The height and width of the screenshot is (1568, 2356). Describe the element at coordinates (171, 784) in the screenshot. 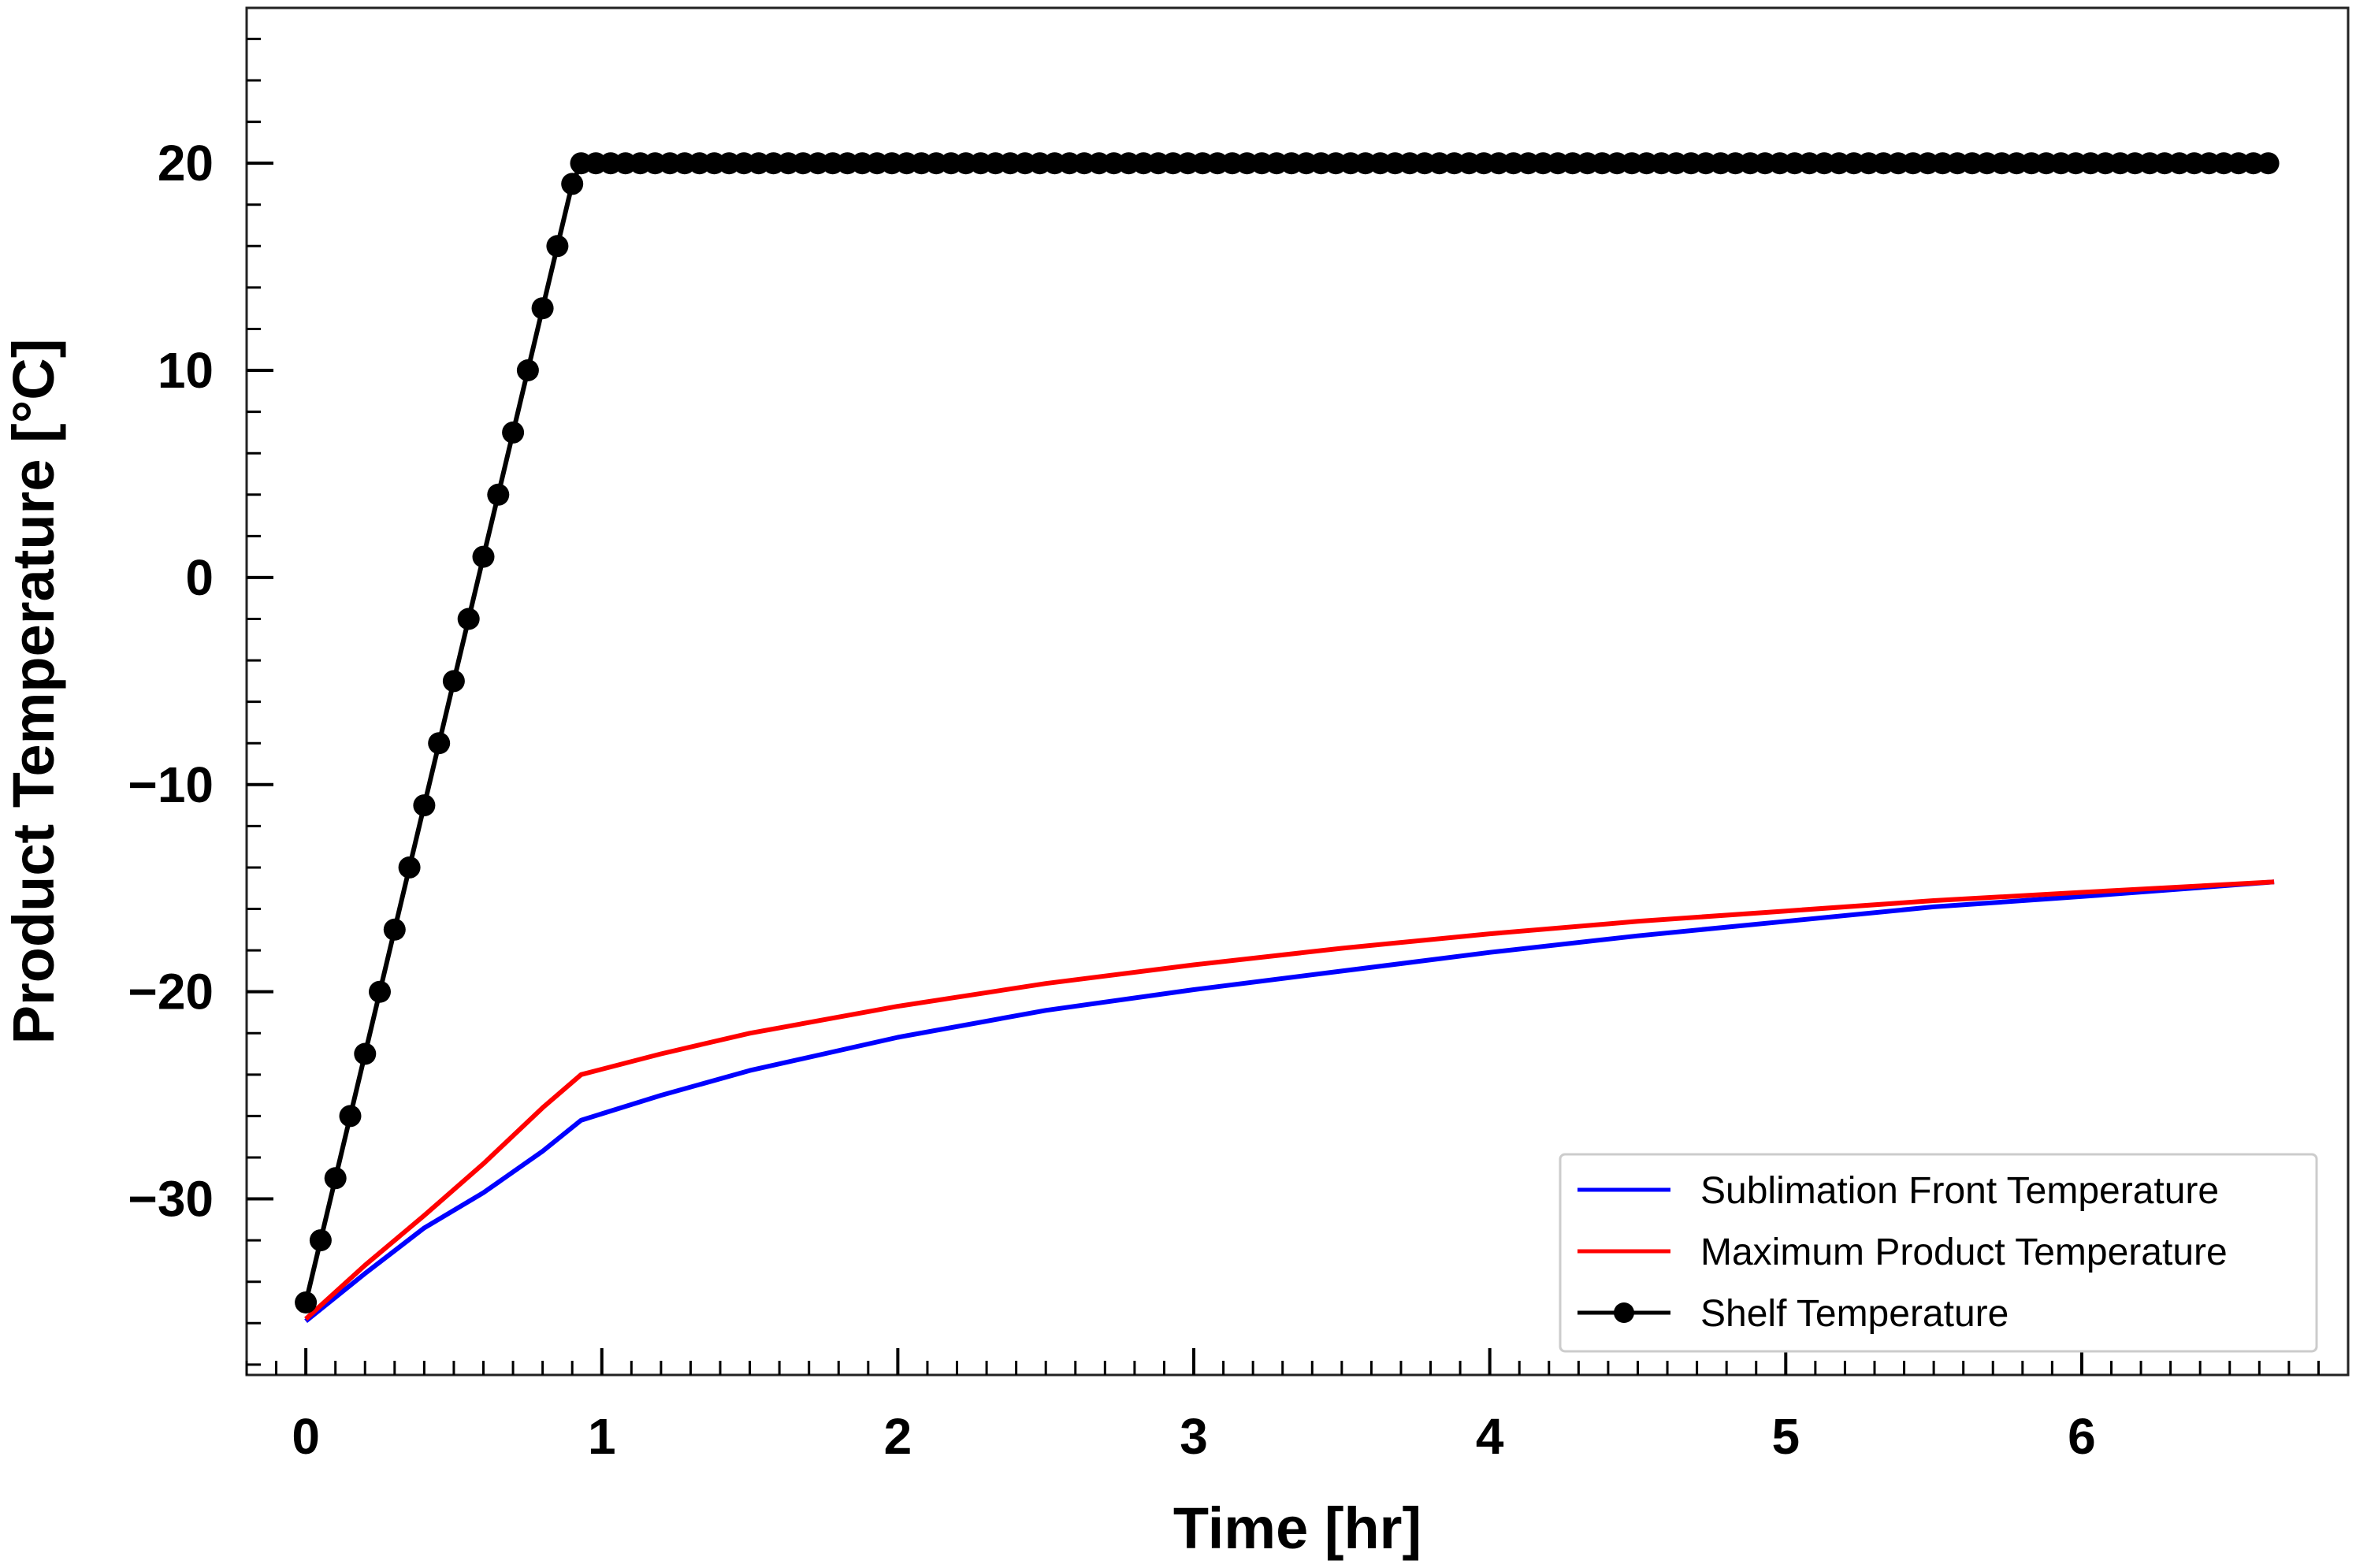

I see `y-tick-label: −10` at that location.